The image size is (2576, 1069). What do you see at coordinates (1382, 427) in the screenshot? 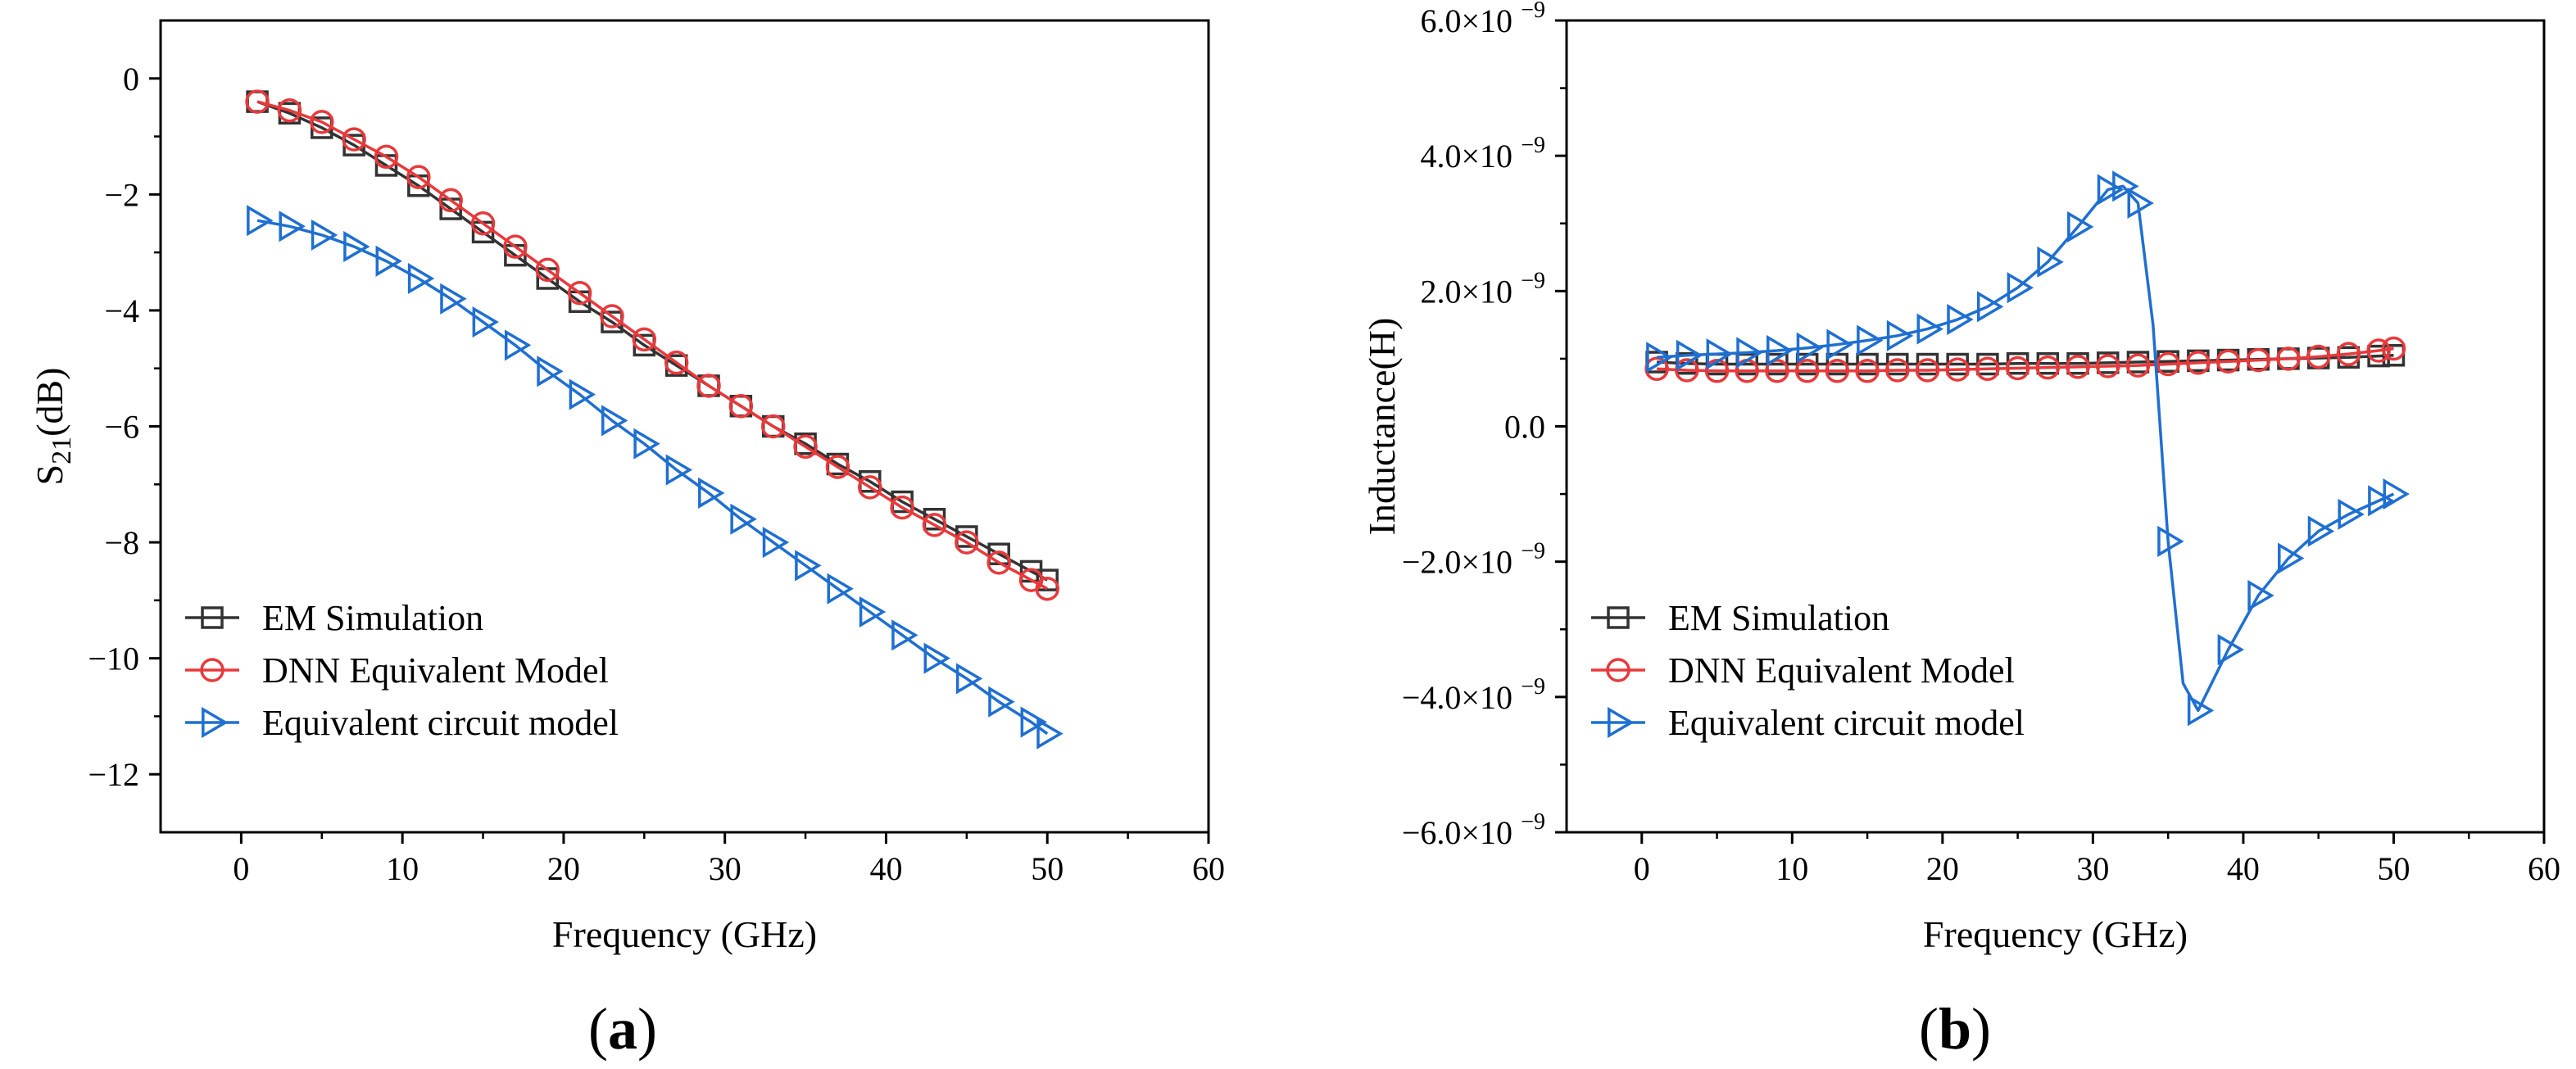
I see `y-axis-title: Inductance(H)` at bounding box center [1382, 427].